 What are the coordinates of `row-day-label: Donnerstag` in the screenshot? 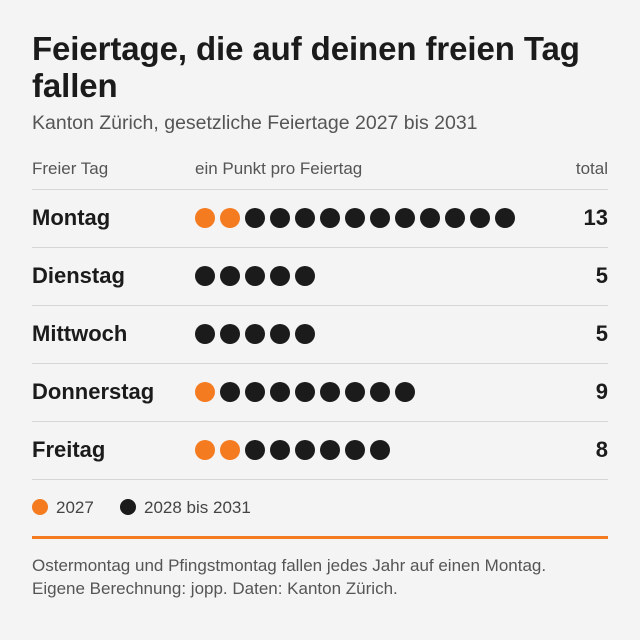 It's located at (93, 391).